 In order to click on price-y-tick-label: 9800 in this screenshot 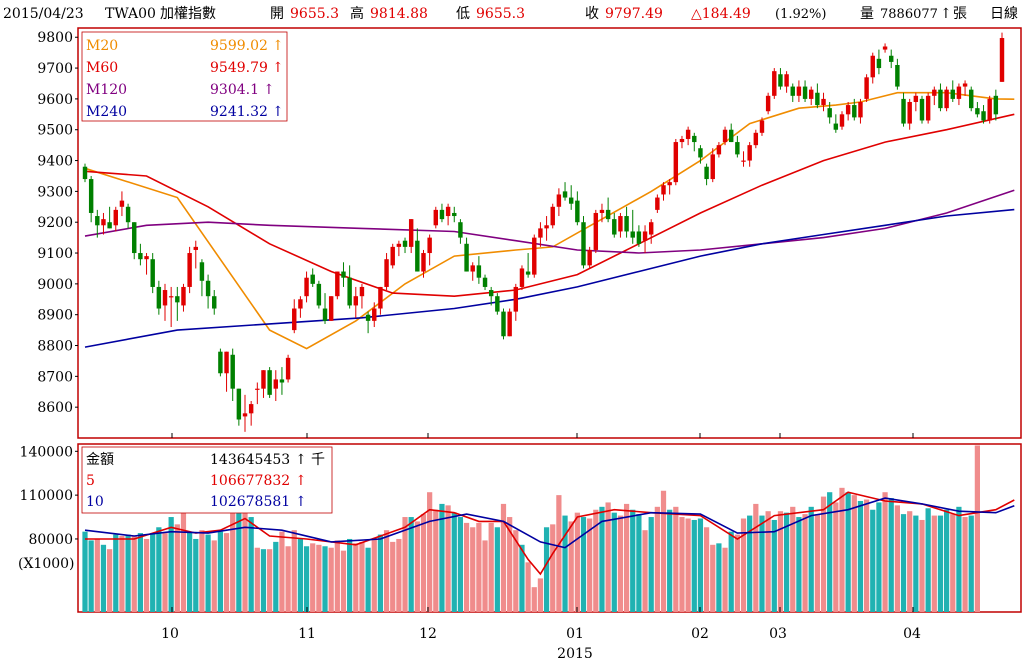, I will do `click(55, 38)`.